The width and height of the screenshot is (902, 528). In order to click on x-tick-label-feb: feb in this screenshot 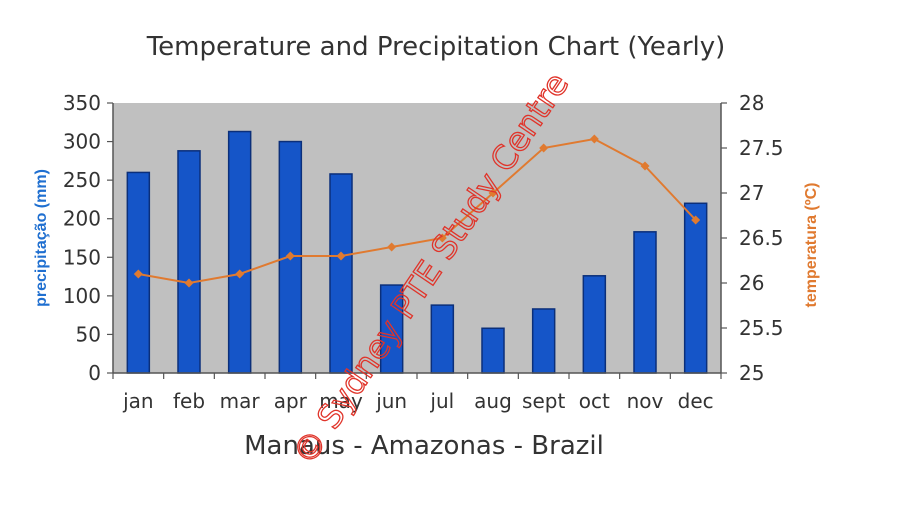, I will do `click(189, 401)`.